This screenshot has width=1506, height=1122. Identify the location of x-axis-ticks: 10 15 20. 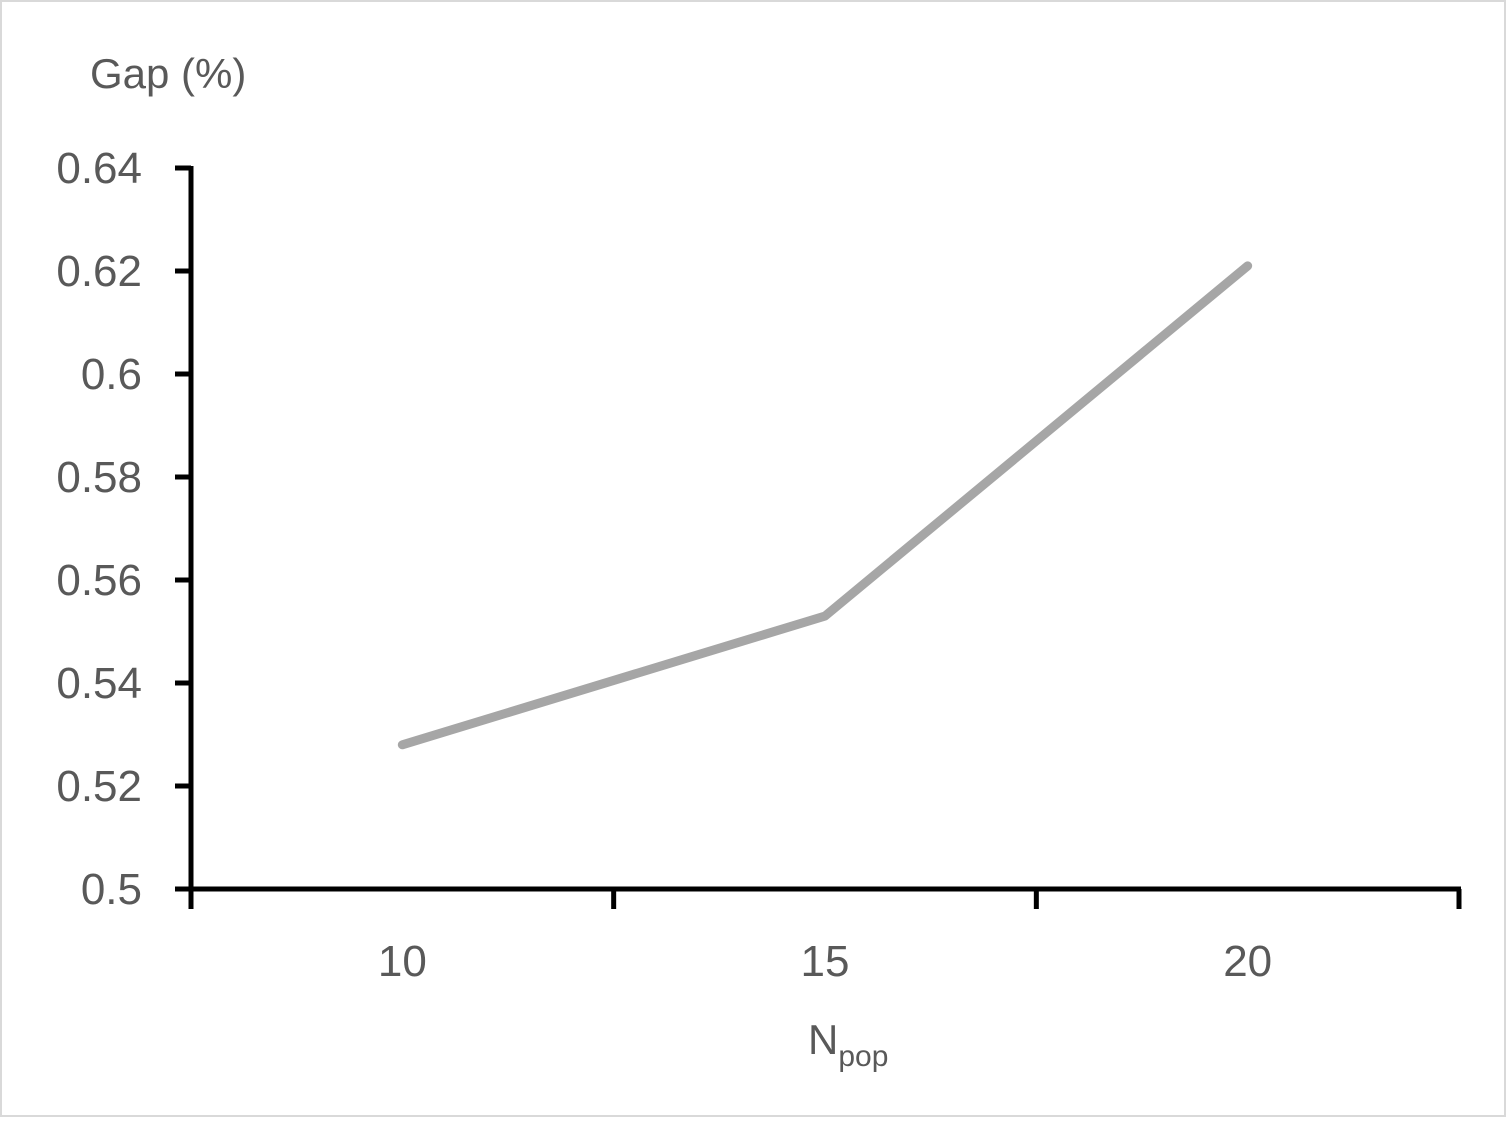
(825, 937).